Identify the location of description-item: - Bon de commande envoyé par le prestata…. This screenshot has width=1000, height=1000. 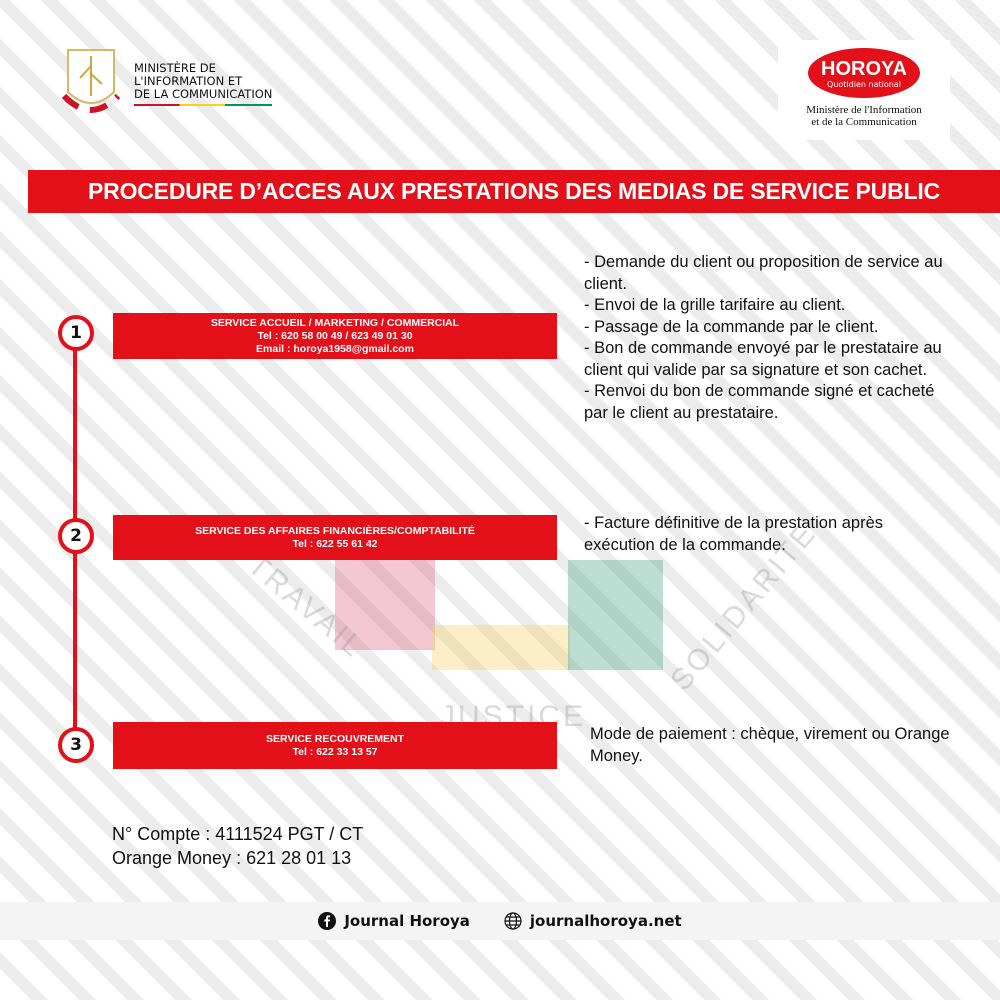
(763, 359).